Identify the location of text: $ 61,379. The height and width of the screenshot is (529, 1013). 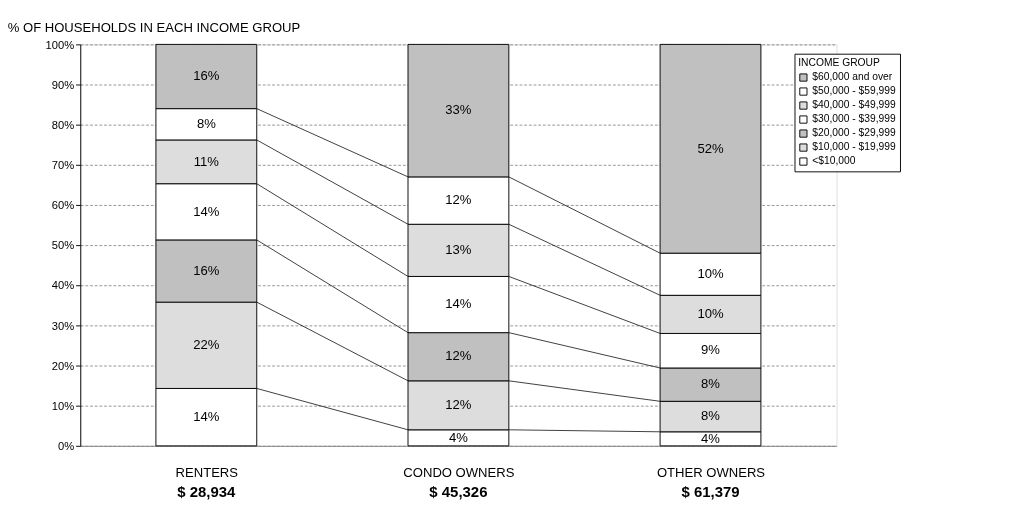
(710, 492).